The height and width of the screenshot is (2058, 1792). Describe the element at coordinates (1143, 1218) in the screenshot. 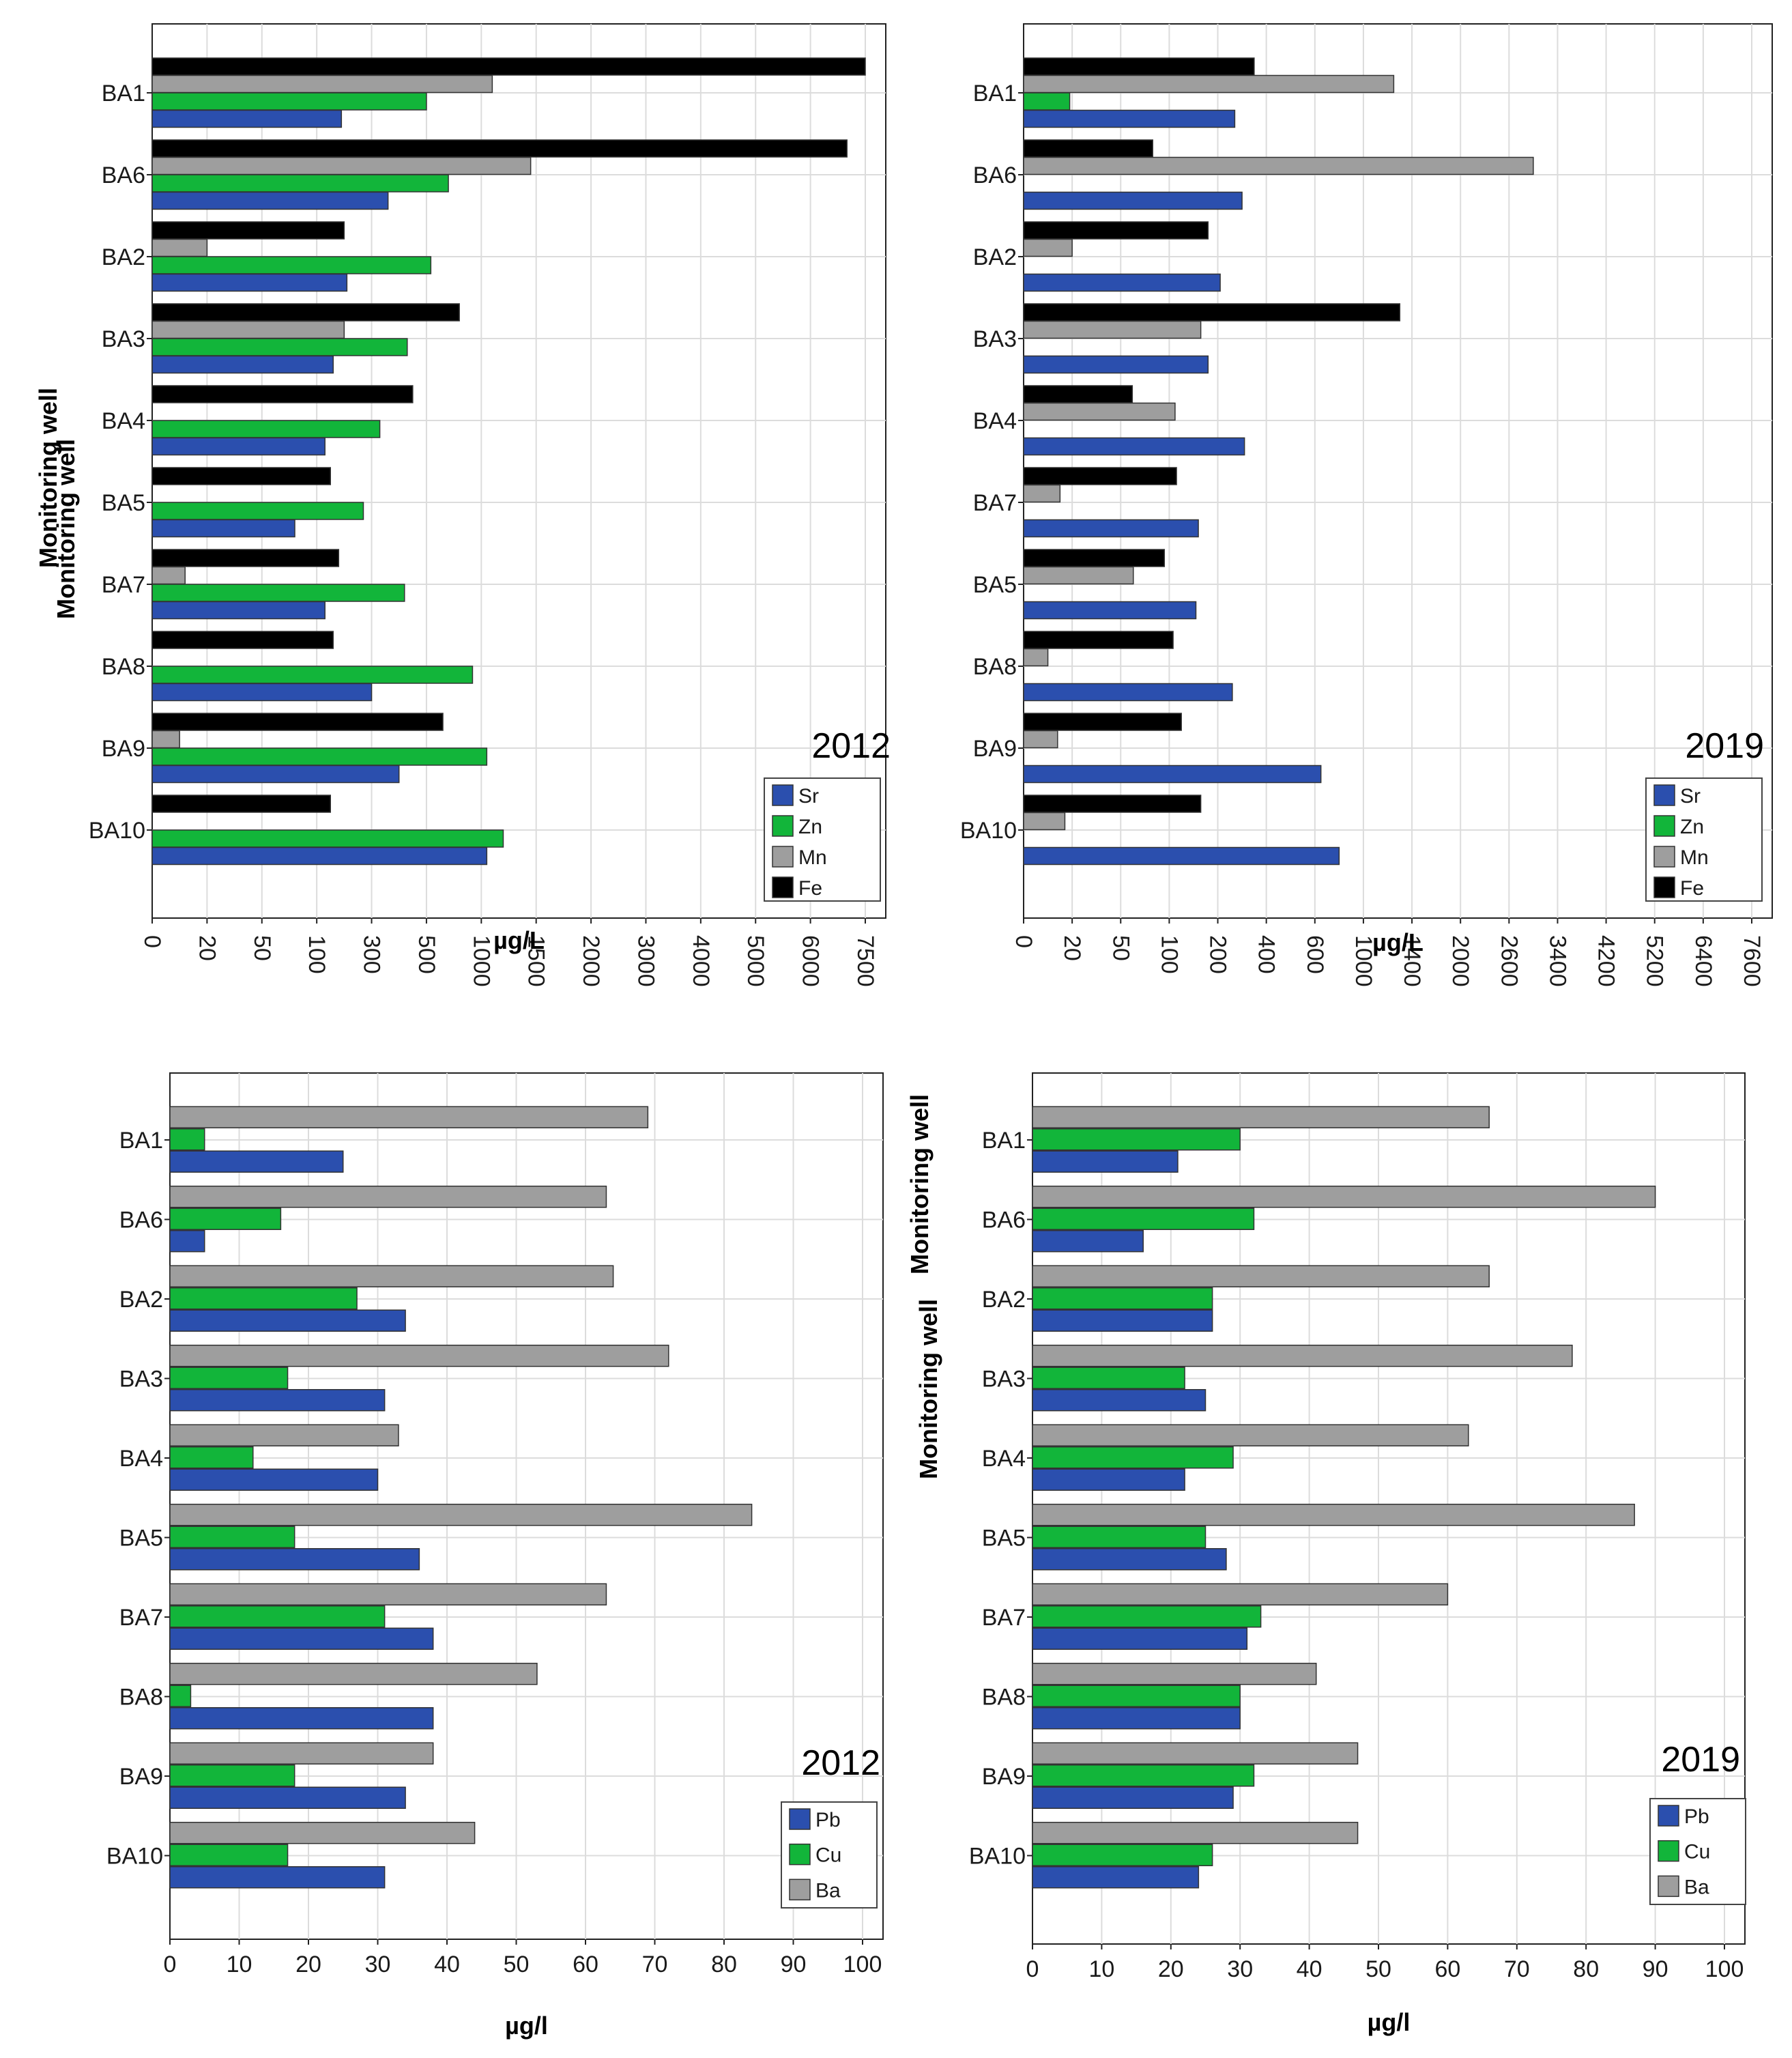

I see `bar-cu-ba6` at that location.